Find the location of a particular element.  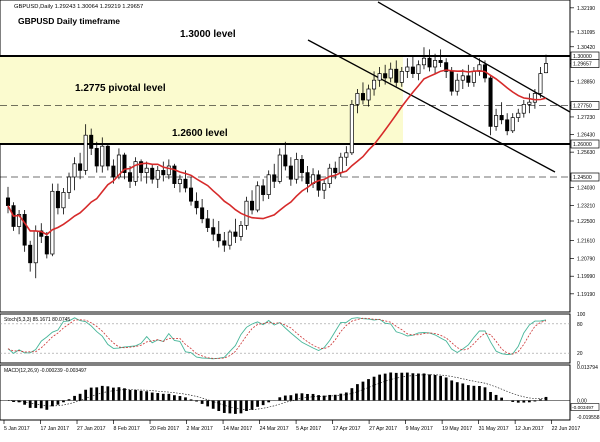

price-marker-label: 1.27750 is located at coordinates (582, 107).